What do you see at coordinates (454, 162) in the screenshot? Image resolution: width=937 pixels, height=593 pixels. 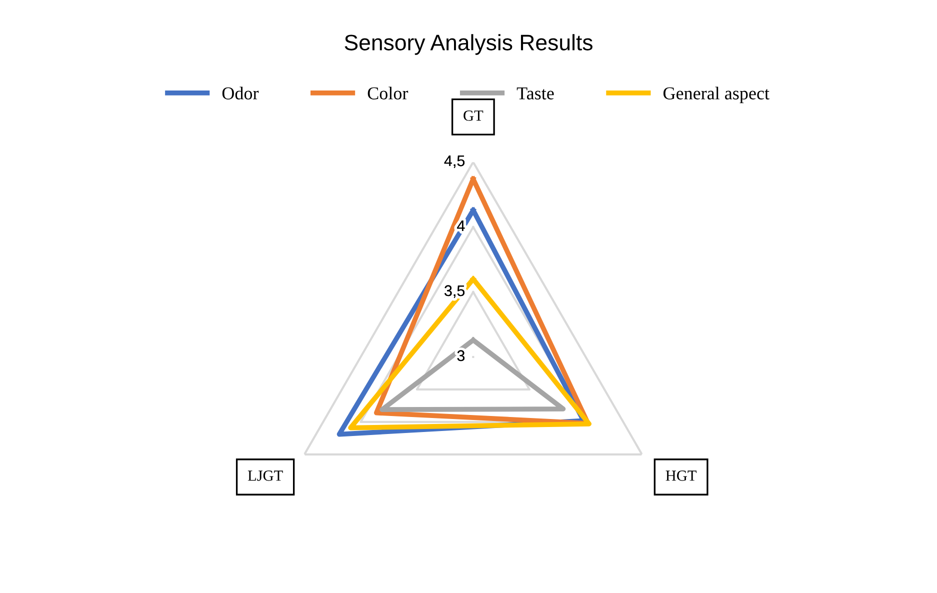 I see `y-tick-label: 4,5` at bounding box center [454, 162].